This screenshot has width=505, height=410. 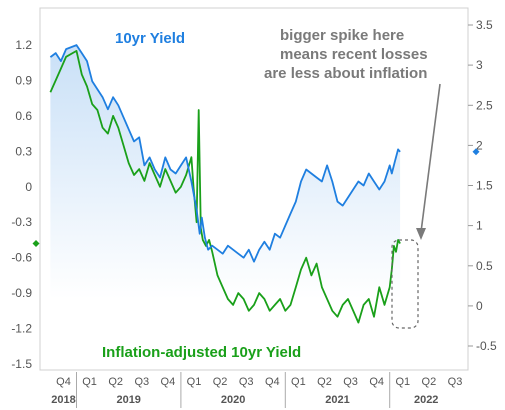 I want to click on right-tick-label: 0, so click(x=479, y=306).